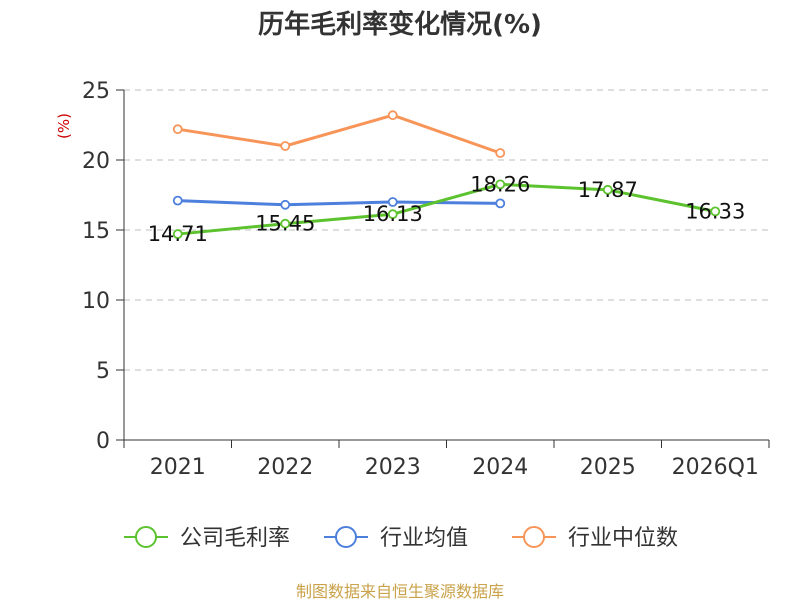 This screenshot has width=800, height=602. I want to click on chart-title: 历年毛利率变化情况(%), so click(400, 25).